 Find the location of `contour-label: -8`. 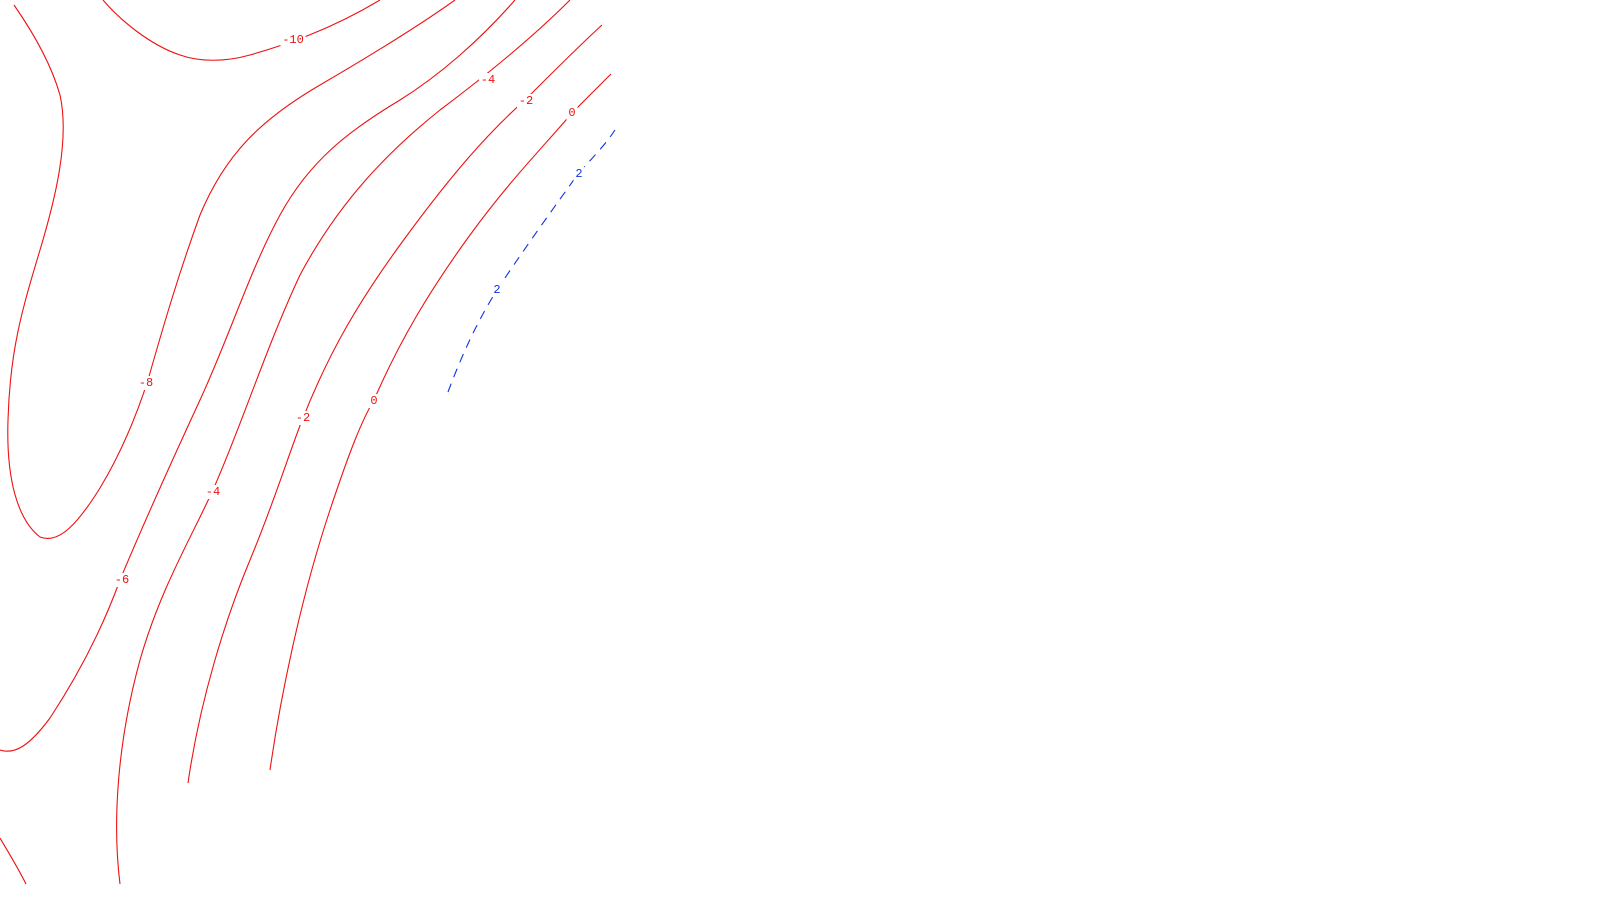

contour-label: -8 is located at coordinates (146, 383).